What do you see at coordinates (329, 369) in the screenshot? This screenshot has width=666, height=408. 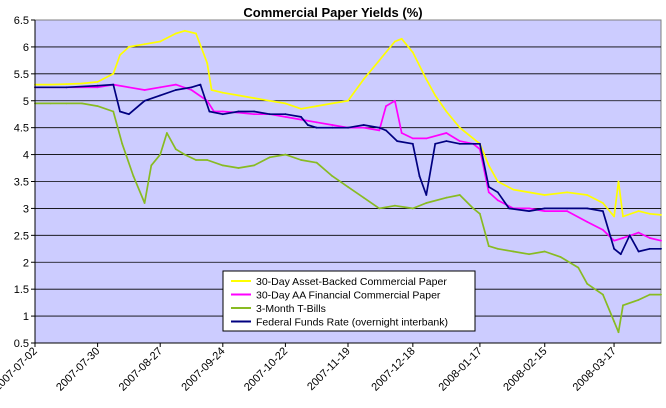 I see `x-tick-label: 2007-11-19` at bounding box center [329, 369].